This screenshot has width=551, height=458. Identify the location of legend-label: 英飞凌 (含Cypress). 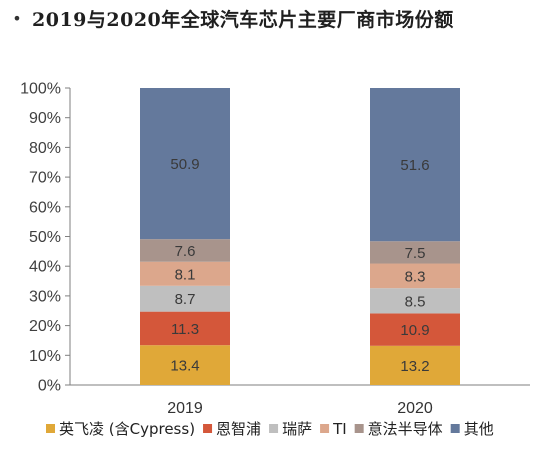
(127, 429).